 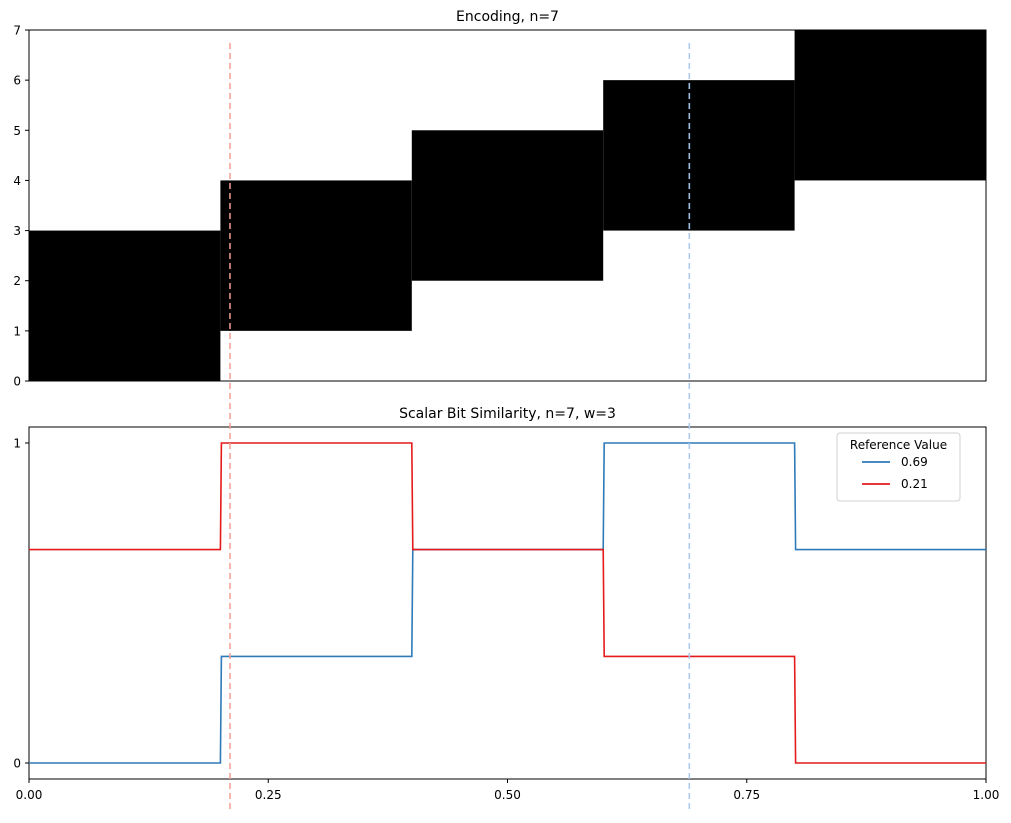 What do you see at coordinates (507, 414) in the screenshot?
I see `similarity-title: Scalar Bit Similarity, n=7, w=3` at bounding box center [507, 414].